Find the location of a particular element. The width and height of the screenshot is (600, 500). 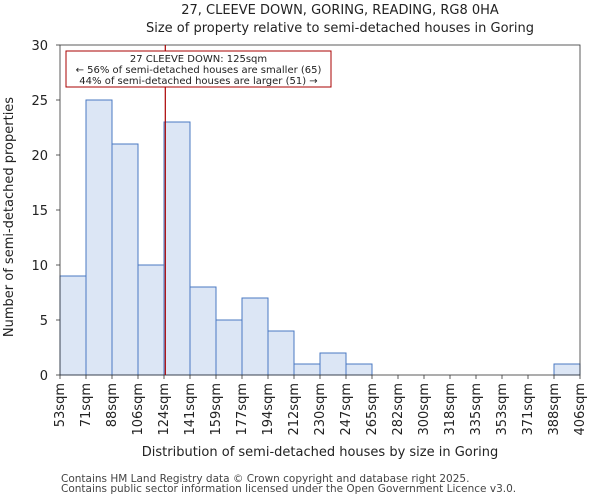

x-tick-label: 212sqm is located at coordinates (294, 409).